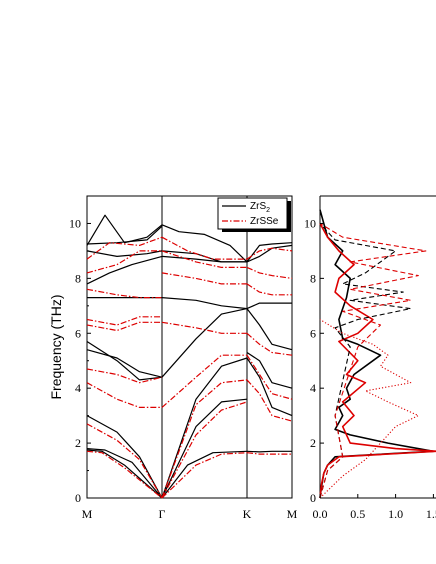 The image size is (436, 564). What do you see at coordinates (78, 388) in the screenshot?
I see `band-y-tick-label-2: 4` at bounding box center [78, 388].